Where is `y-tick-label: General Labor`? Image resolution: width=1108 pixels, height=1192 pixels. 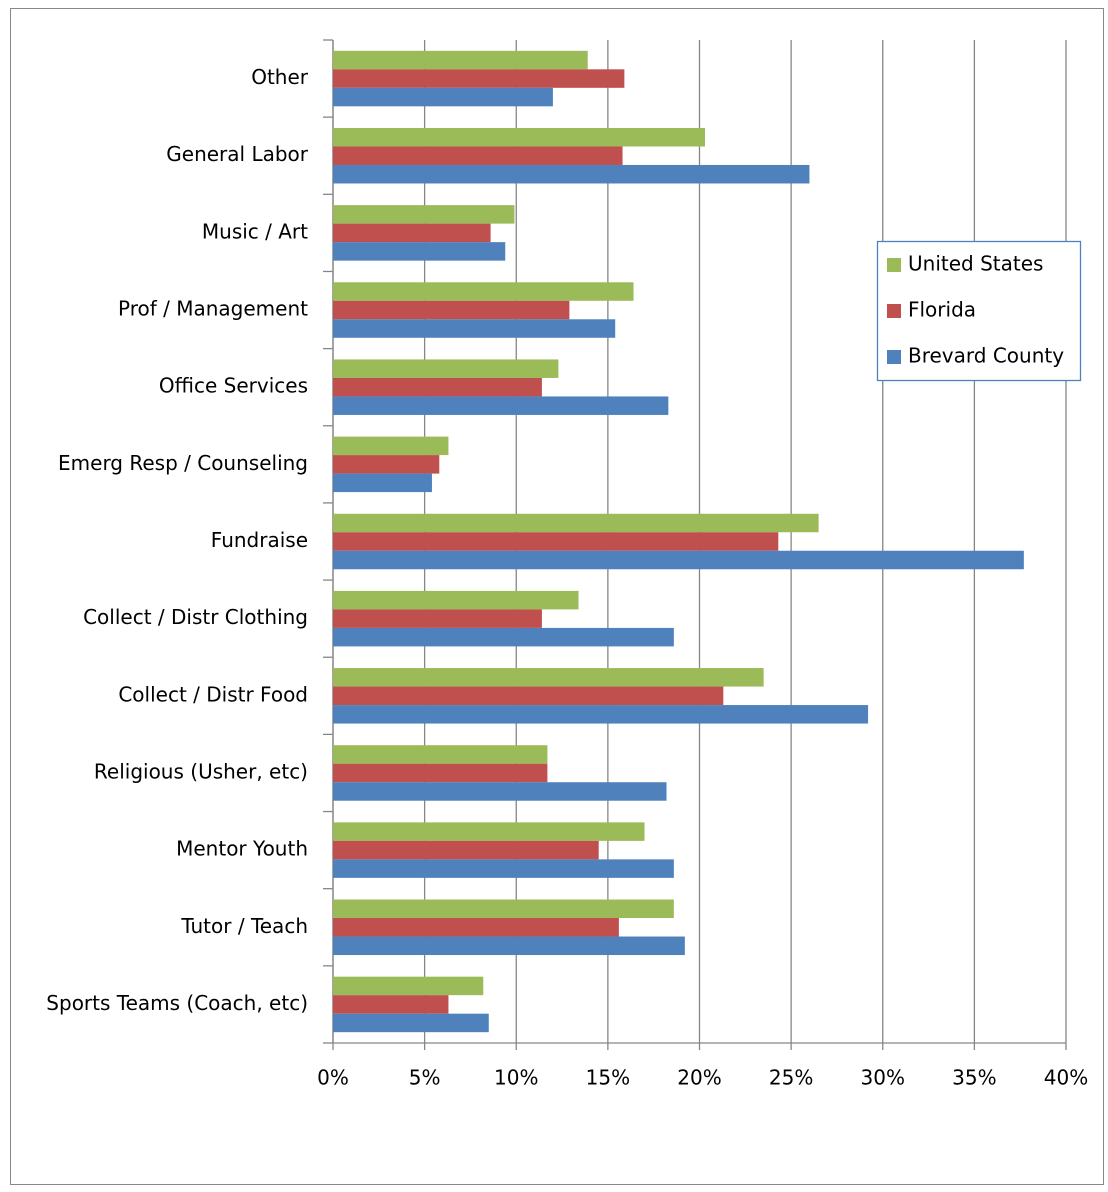
y-tick-label: General Labor is located at coordinates (237, 154).